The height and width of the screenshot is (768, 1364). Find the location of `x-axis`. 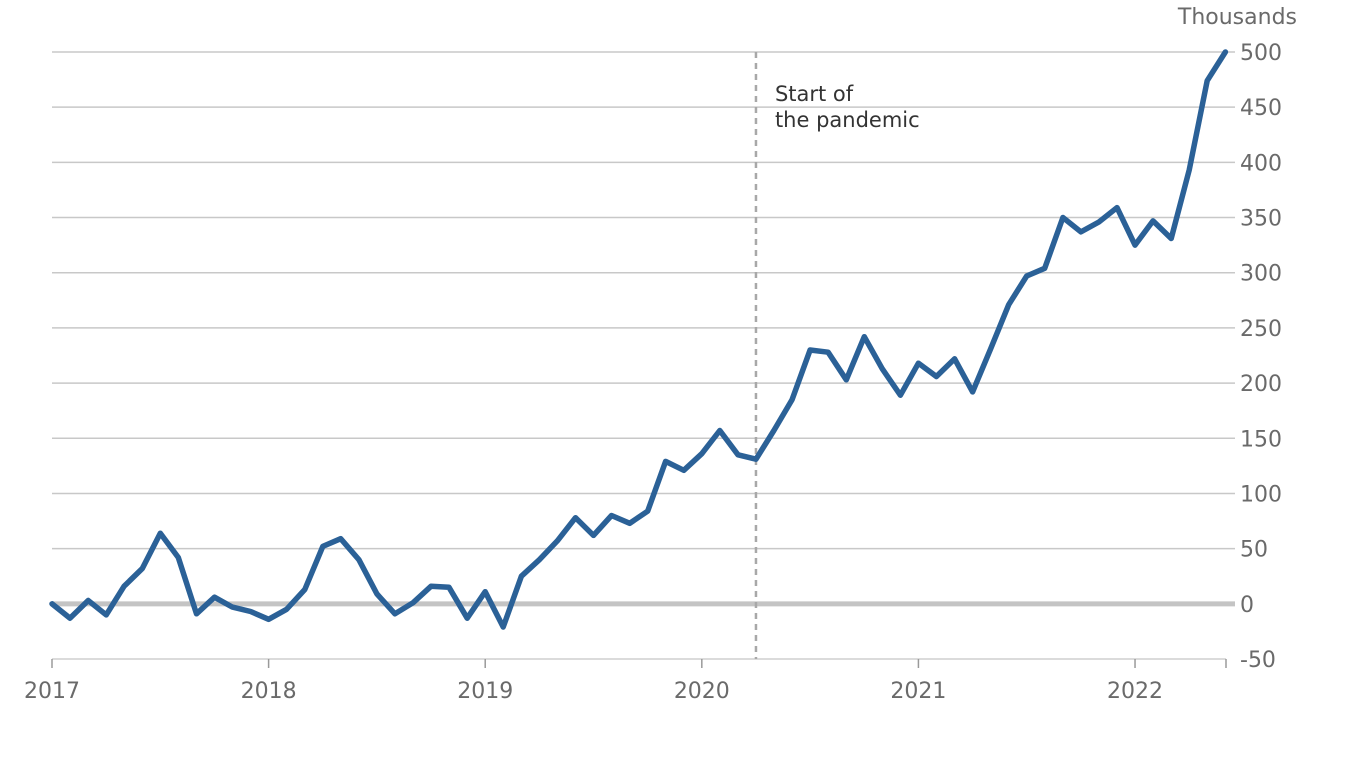

x-axis is located at coordinates (639, 663).